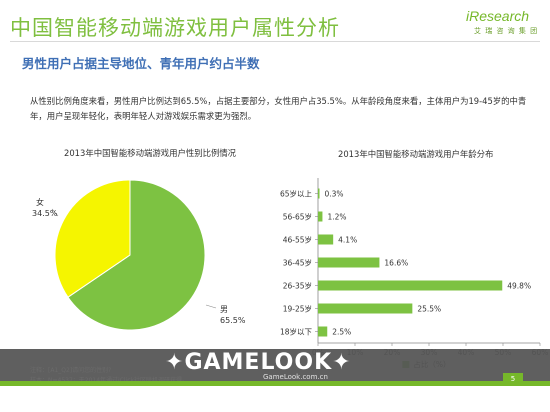 This screenshot has height=412, width=550. I want to click on bar-category-label: 18岁以下, so click(296, 332).